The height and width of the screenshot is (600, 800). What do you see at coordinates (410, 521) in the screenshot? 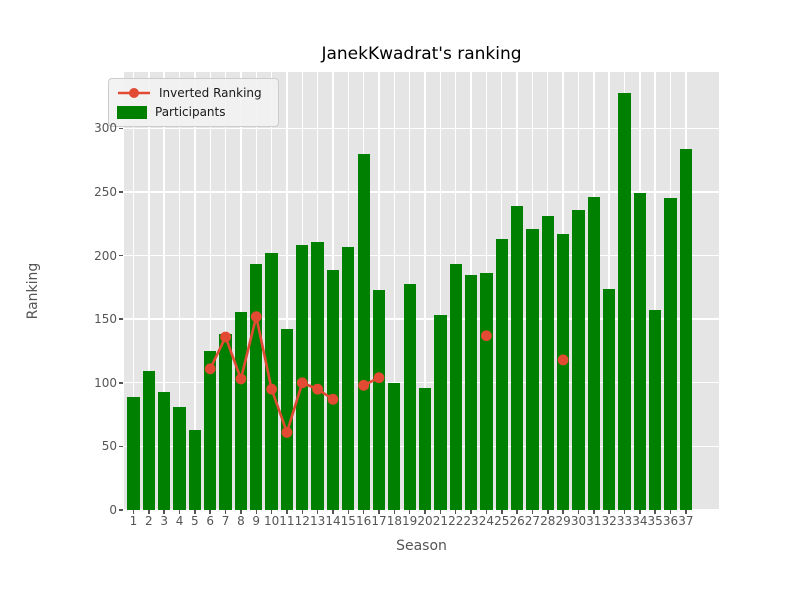
I see `x-tick-label: 19` at bounding box center [410, 521].